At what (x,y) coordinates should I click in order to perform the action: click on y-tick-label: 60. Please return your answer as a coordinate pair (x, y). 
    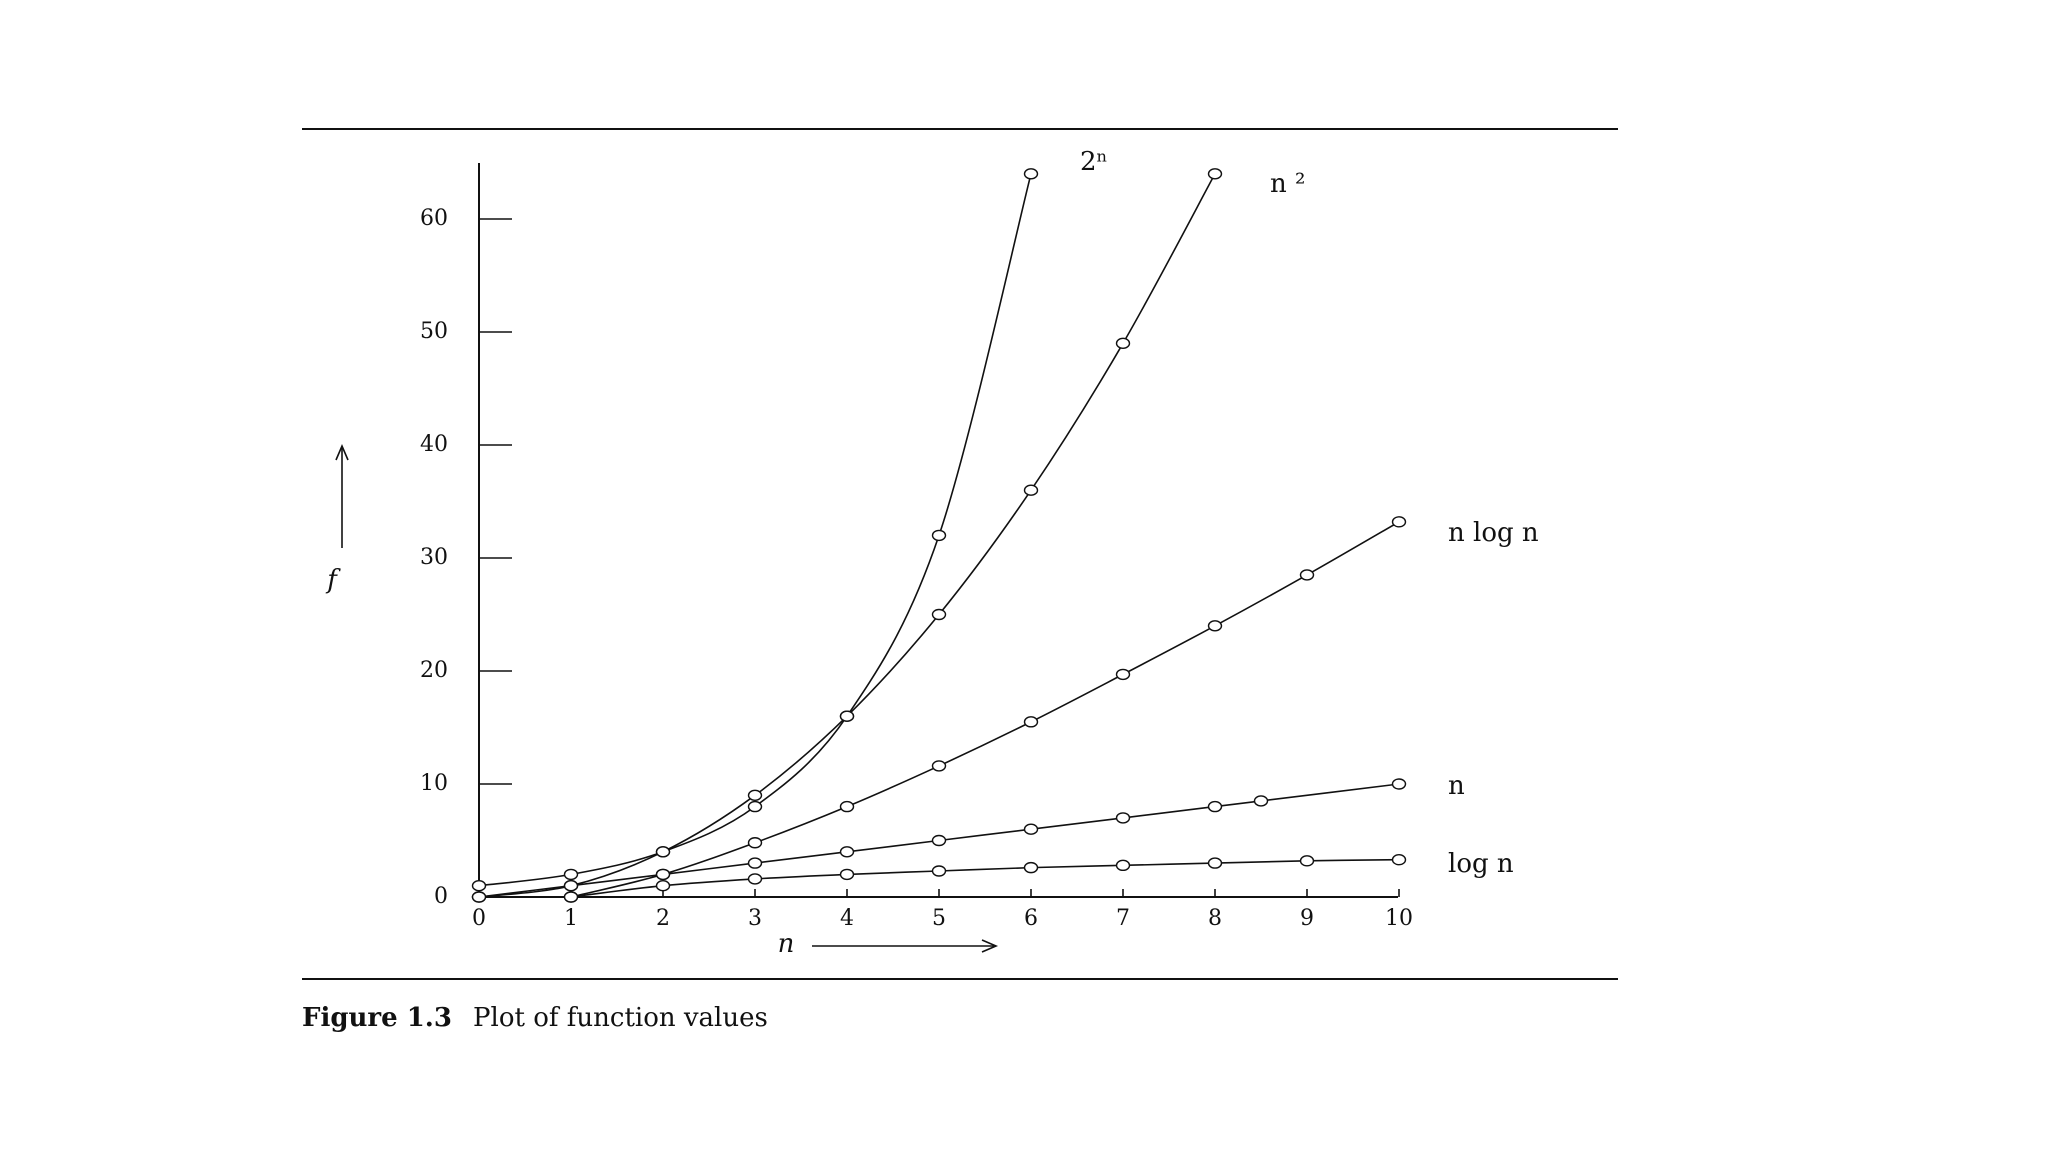
    Looking at the image, I should click on (434, 218).